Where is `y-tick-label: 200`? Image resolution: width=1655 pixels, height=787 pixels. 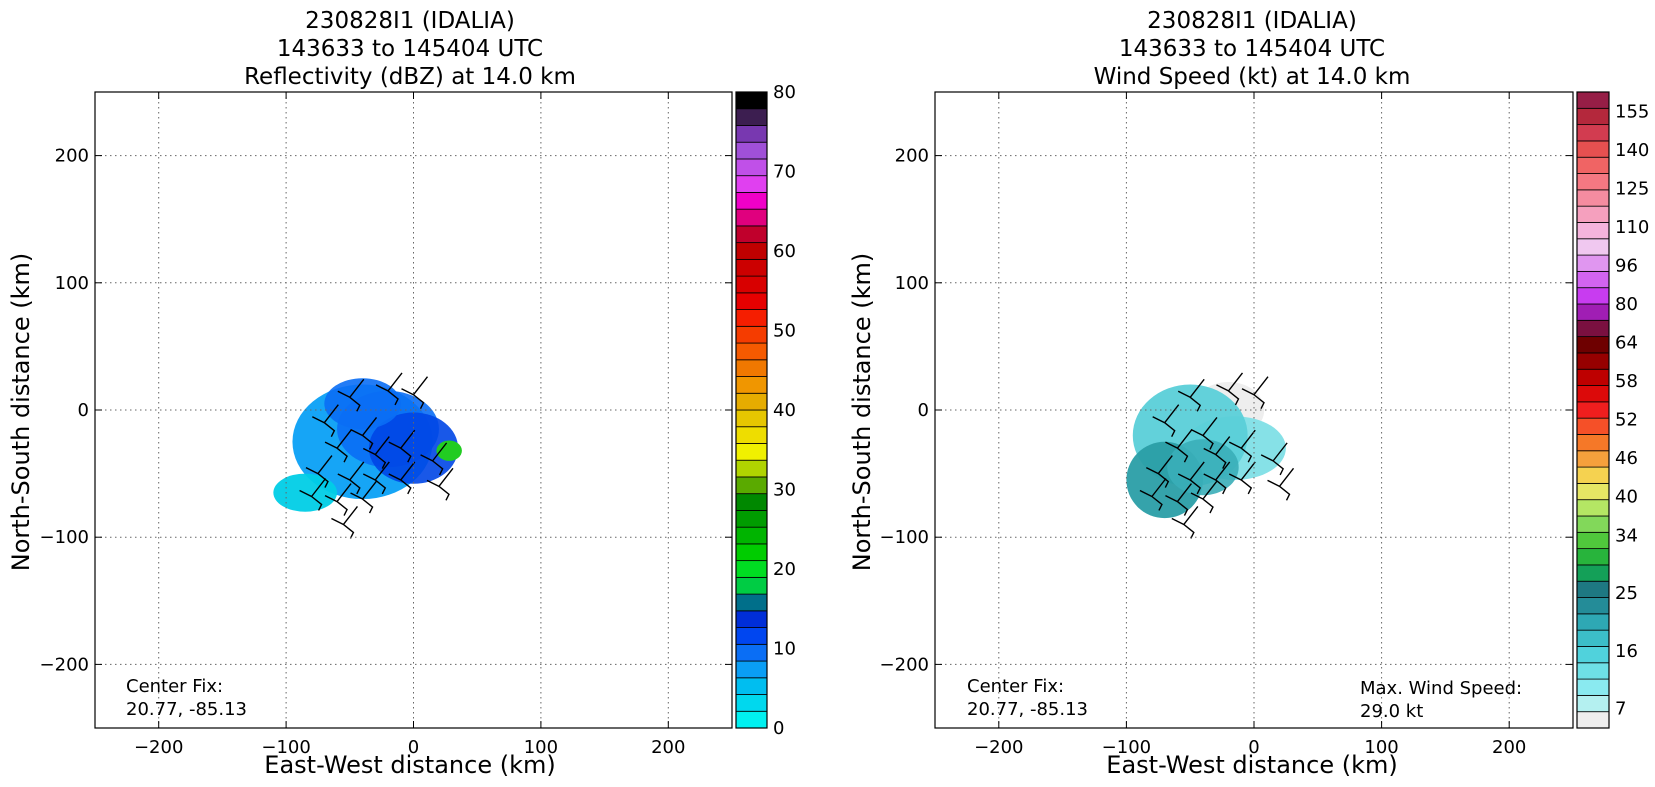 y-tick-label: 200 is located at coordinates (912, 156).